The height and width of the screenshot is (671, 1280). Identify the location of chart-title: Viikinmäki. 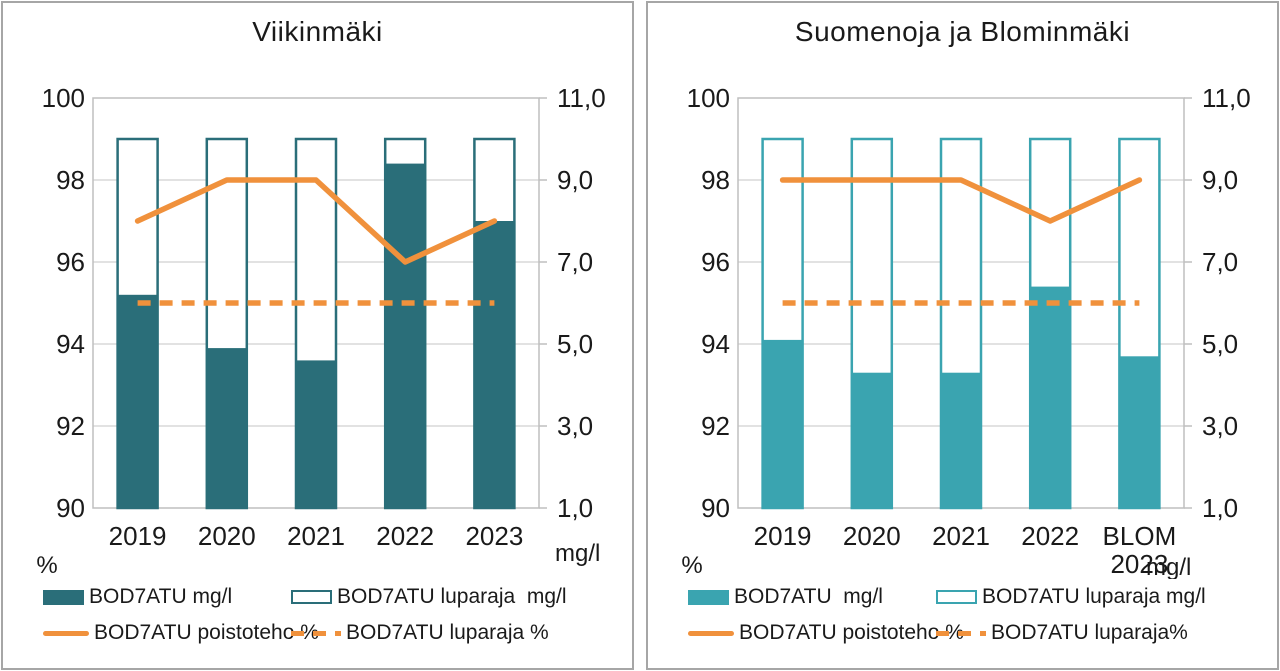
(317, 31).